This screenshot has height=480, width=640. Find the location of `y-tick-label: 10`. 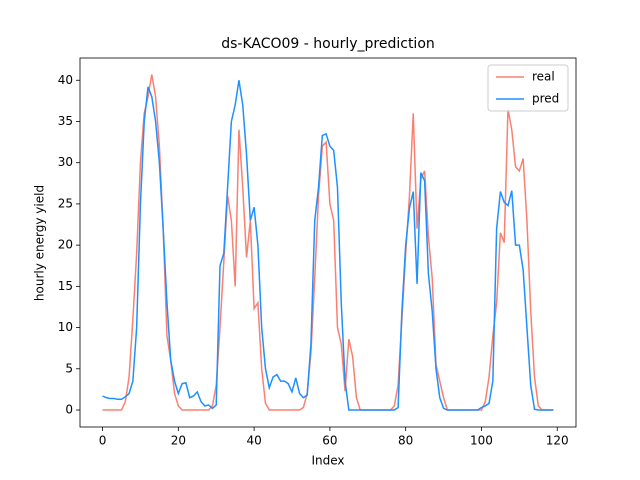

y-tick-label: 10 is located at coordinates (65, 327).